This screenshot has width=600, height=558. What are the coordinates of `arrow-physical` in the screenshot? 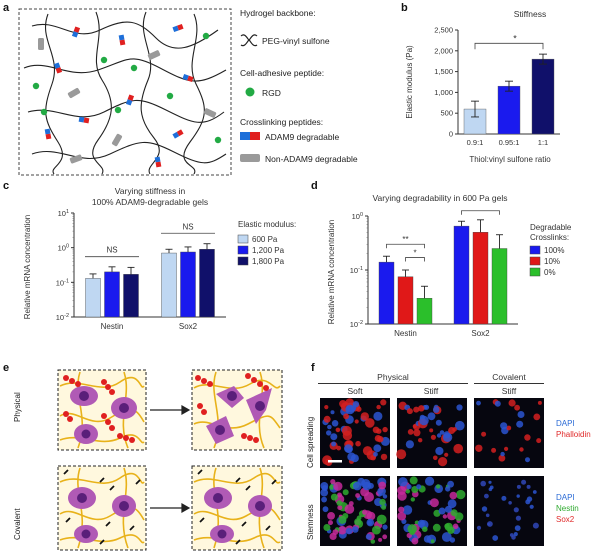 It's located at (170, 410).